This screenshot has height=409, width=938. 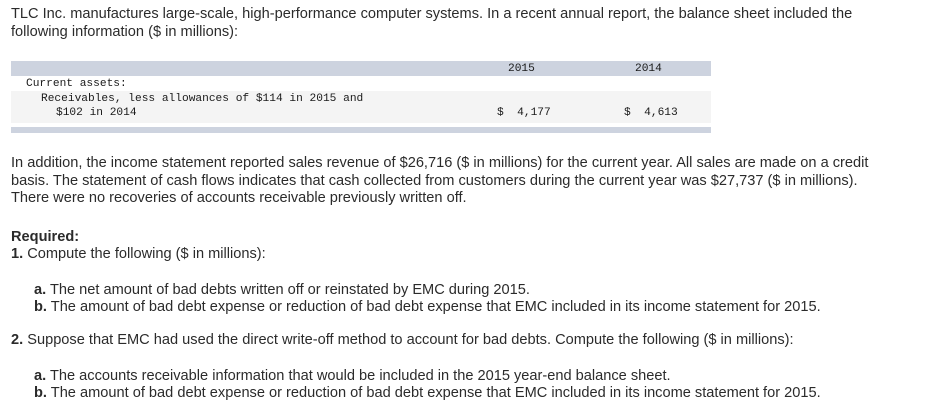 What do you see at coordinates (144, 254) in the screenshot?
I see `question-1-text: Compute the following ($ in millions):` at bounding box center [144, 254].